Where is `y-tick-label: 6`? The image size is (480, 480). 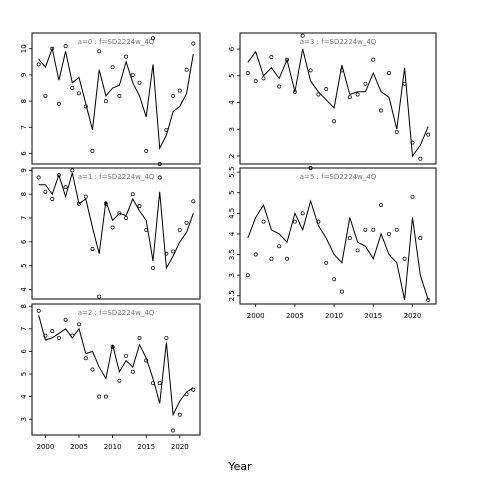
y-tick-label: 6 is located at coordinates (24, 241).